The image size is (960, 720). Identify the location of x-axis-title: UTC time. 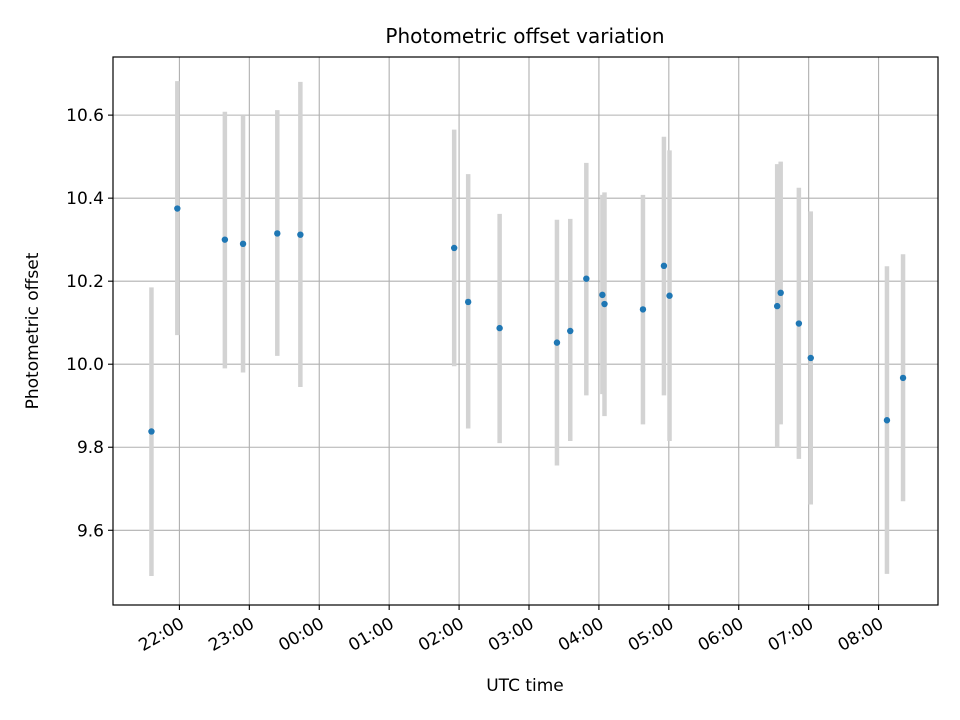
(525, 686).